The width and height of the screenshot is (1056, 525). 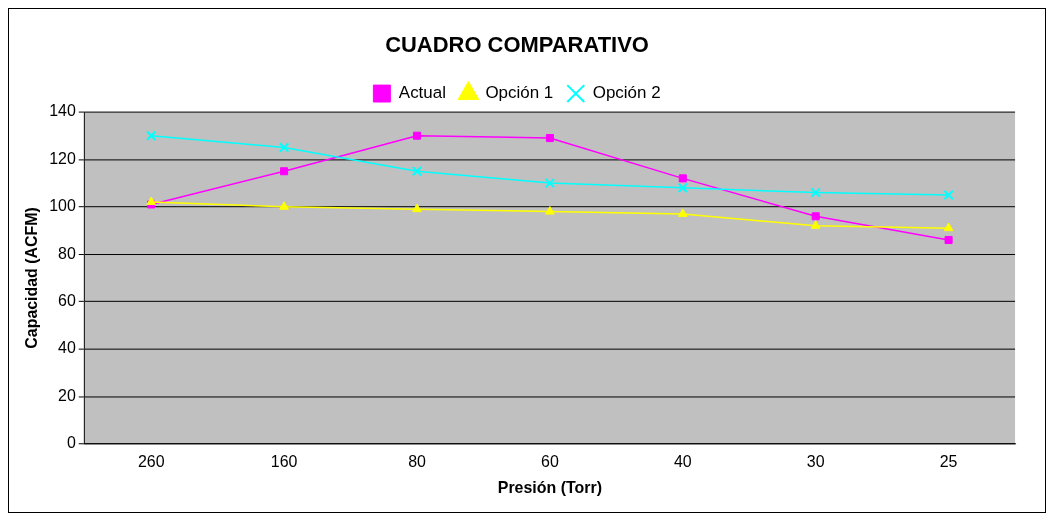 What do you see at coordinates (62, 111) in the screenshot?
I see `y-tick-label: 140` at bounding box center [62, 111].